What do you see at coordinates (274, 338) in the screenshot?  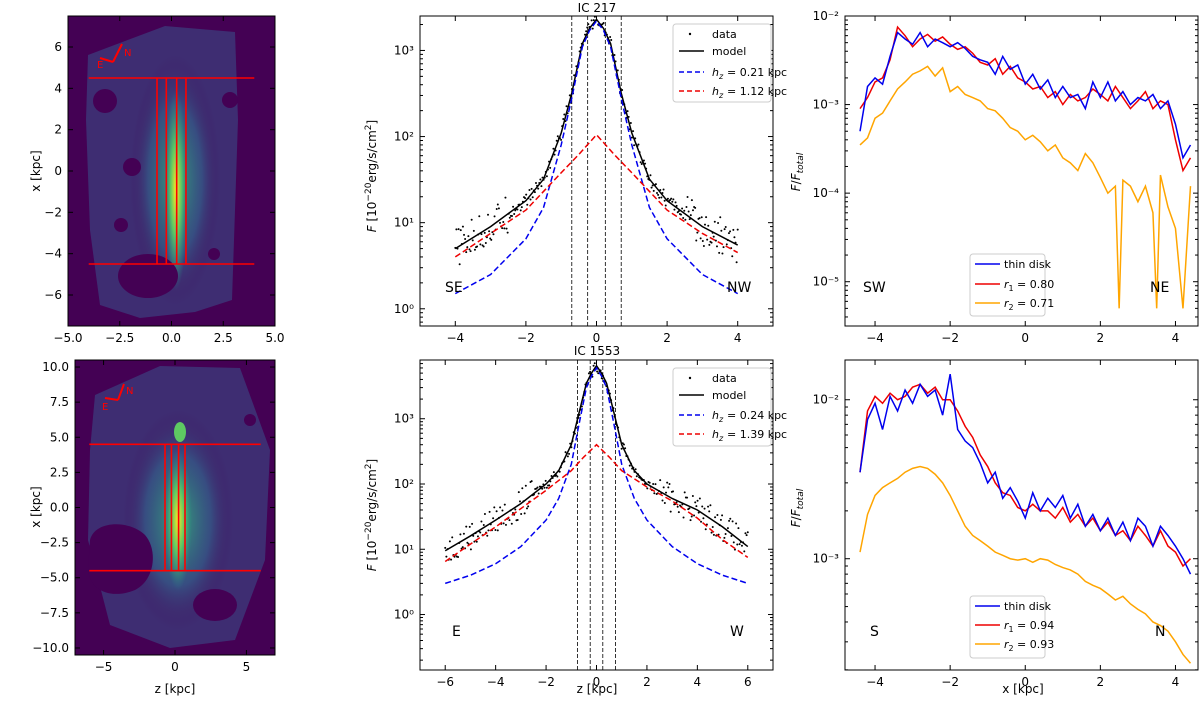 I see `x-tick-label: 5.0` at bounding box center [274, 338].